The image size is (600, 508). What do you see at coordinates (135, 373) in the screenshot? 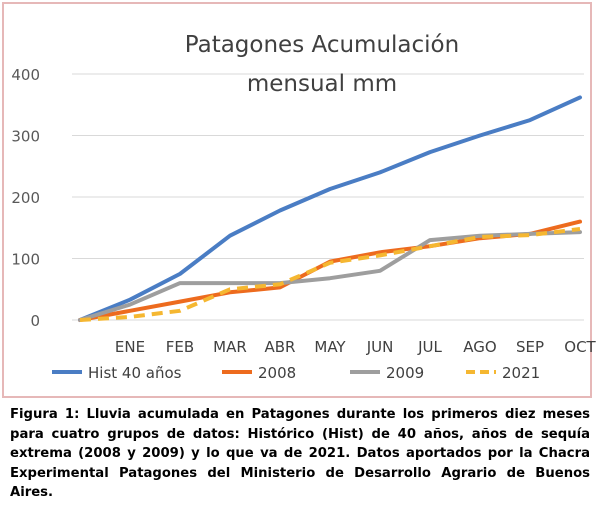
I see `legend-label: Hist 40 años` at bounding box center [135, 373].